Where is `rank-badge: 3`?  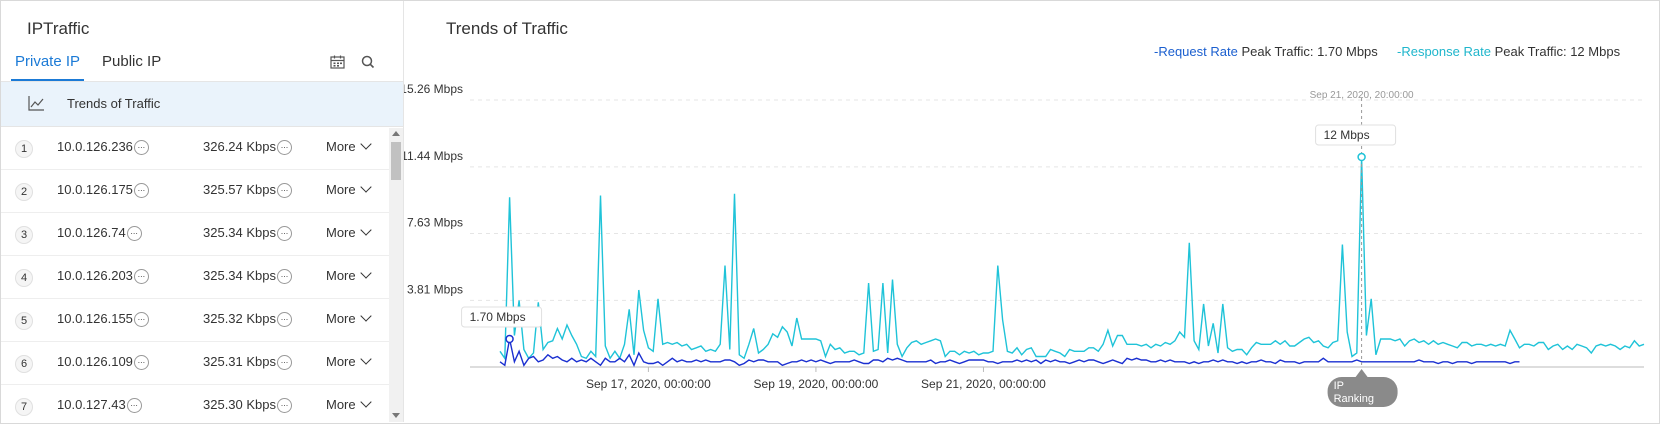
rank-badge: 3 is located at coordinates (24, 235).